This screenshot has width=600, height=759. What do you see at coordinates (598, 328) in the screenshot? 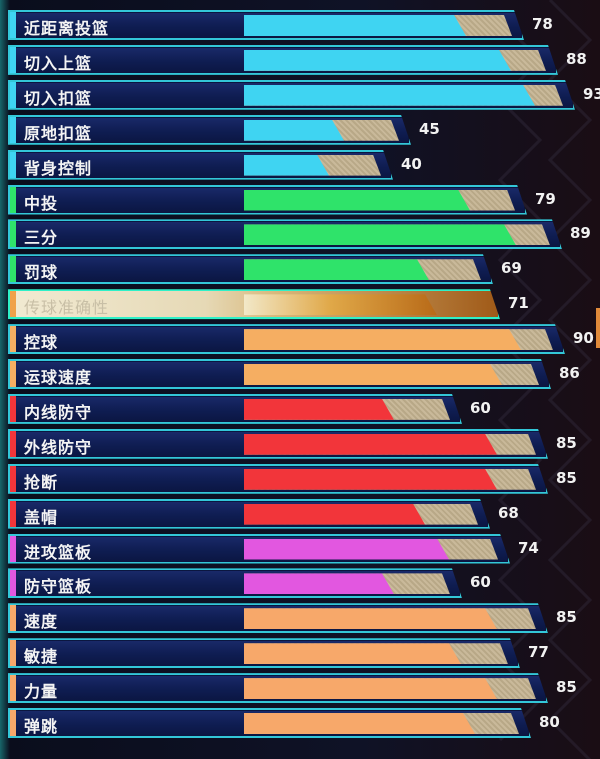
I see `scroll-indicator` at bounding box center [598, 328].